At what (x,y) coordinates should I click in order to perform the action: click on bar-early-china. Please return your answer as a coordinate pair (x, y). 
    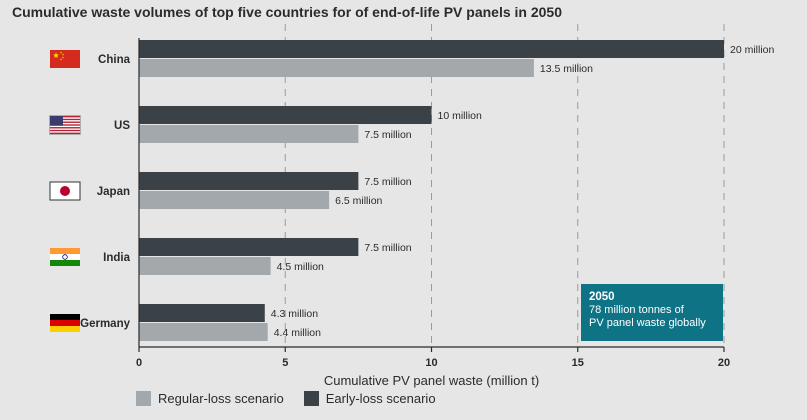
    Looking at the image, I should click on (431, 49).